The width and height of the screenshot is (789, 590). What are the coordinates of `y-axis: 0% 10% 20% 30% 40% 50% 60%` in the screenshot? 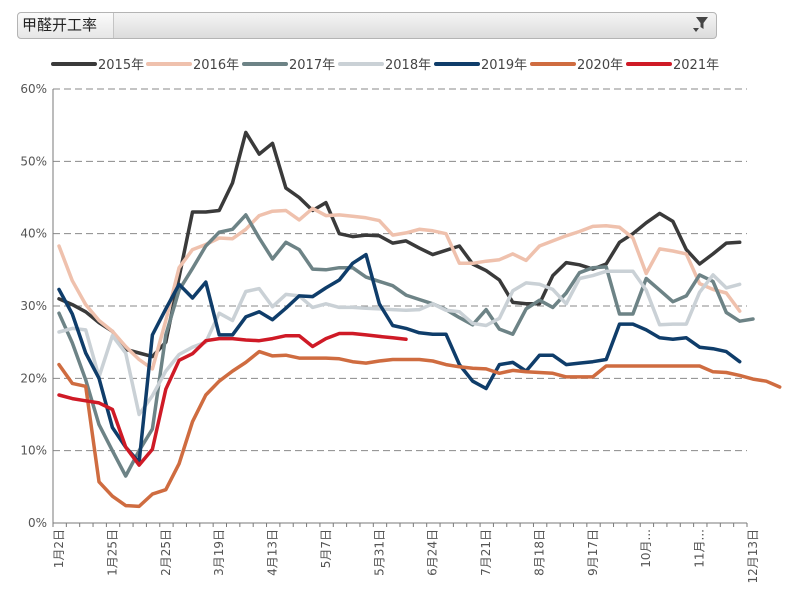 It's located at (37, 306).